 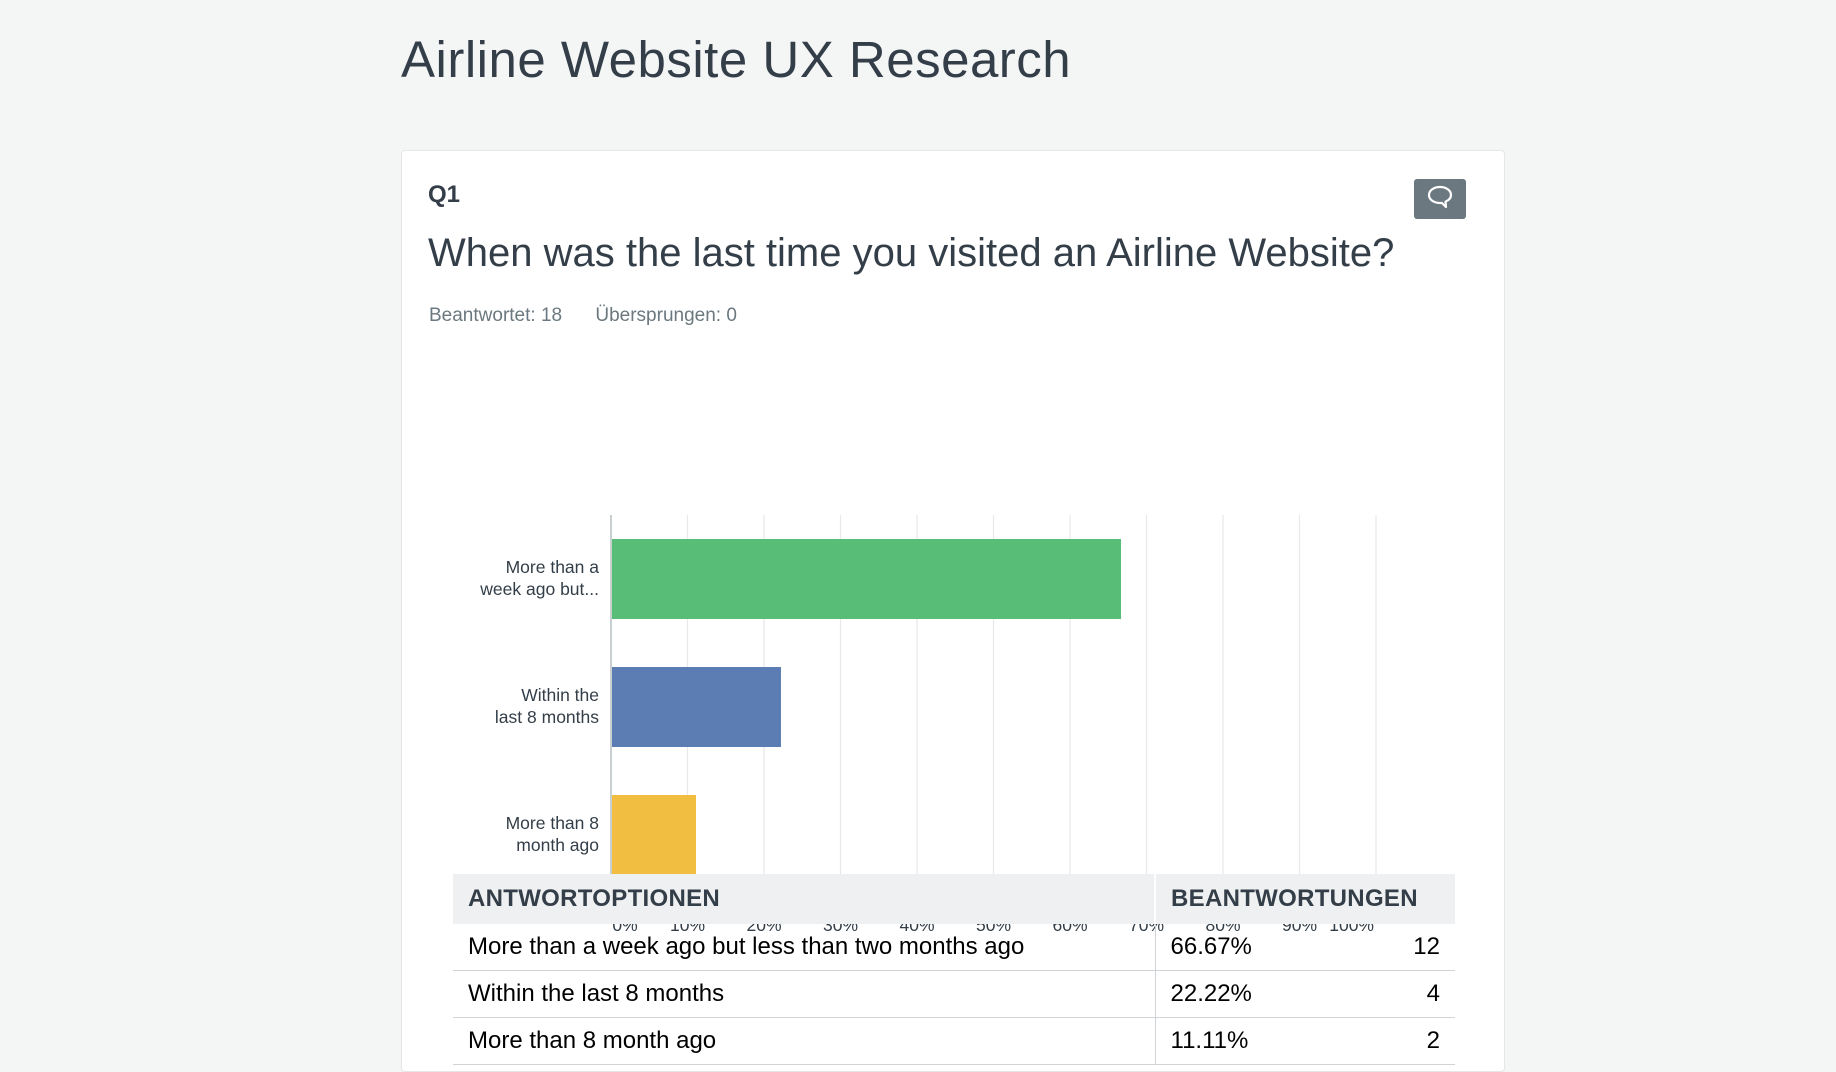 What do you see at coordinates (1305, 899) in the screenshot?
I see `header-responses: BEANTWORTUNGEN` at bounding box center [1305, 899].